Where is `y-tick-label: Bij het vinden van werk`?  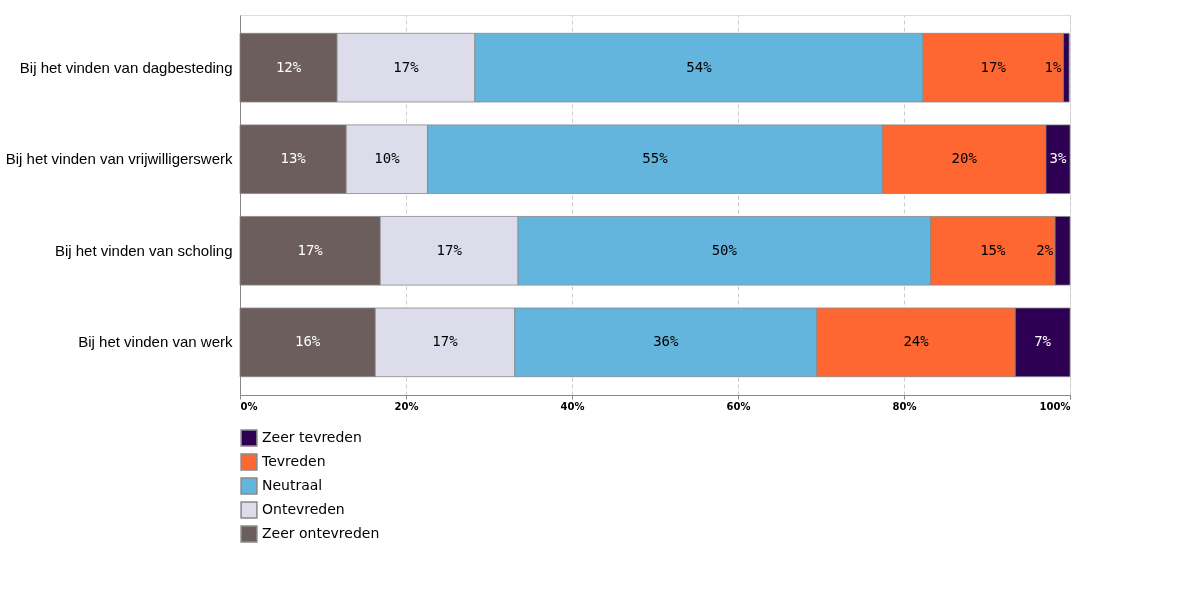 y-tick-label: Bij het vinden van werk is located at coordinates (155, 342).